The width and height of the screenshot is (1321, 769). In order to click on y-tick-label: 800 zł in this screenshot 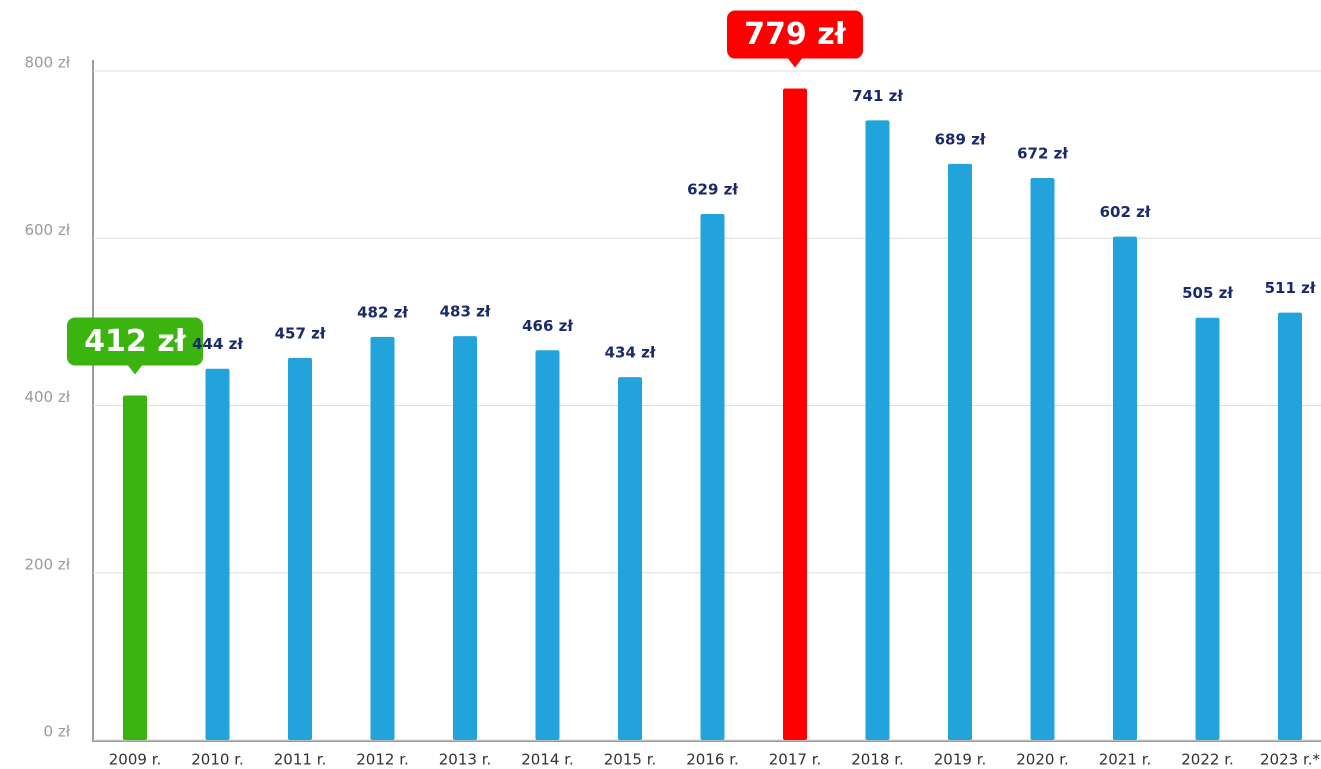, I will do `click(47, 63)`.